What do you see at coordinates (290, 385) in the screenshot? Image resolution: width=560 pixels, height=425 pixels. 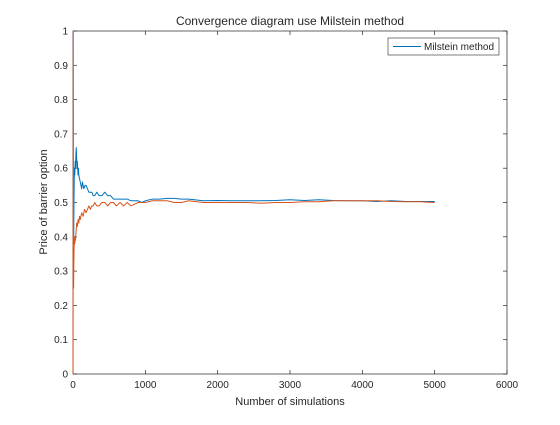 I see `x-tick-label: 3000` at bounding box center [290, 385].